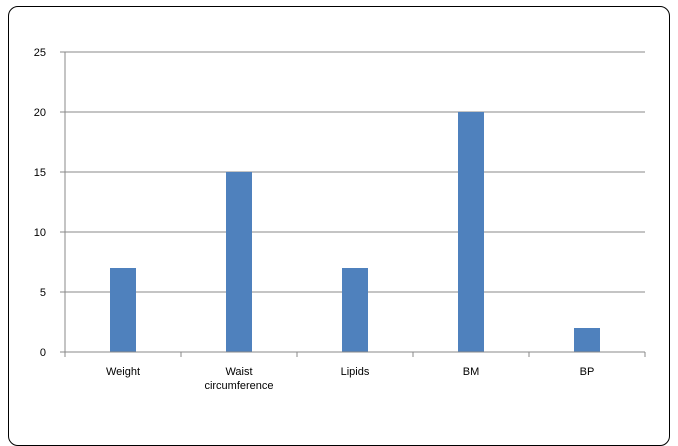 Image resolution: width=678 pixels, height=446 pixels. Describe the element at coordinates (40, 113) in the screenshot. I see `y-tick-label: 20` at that location.